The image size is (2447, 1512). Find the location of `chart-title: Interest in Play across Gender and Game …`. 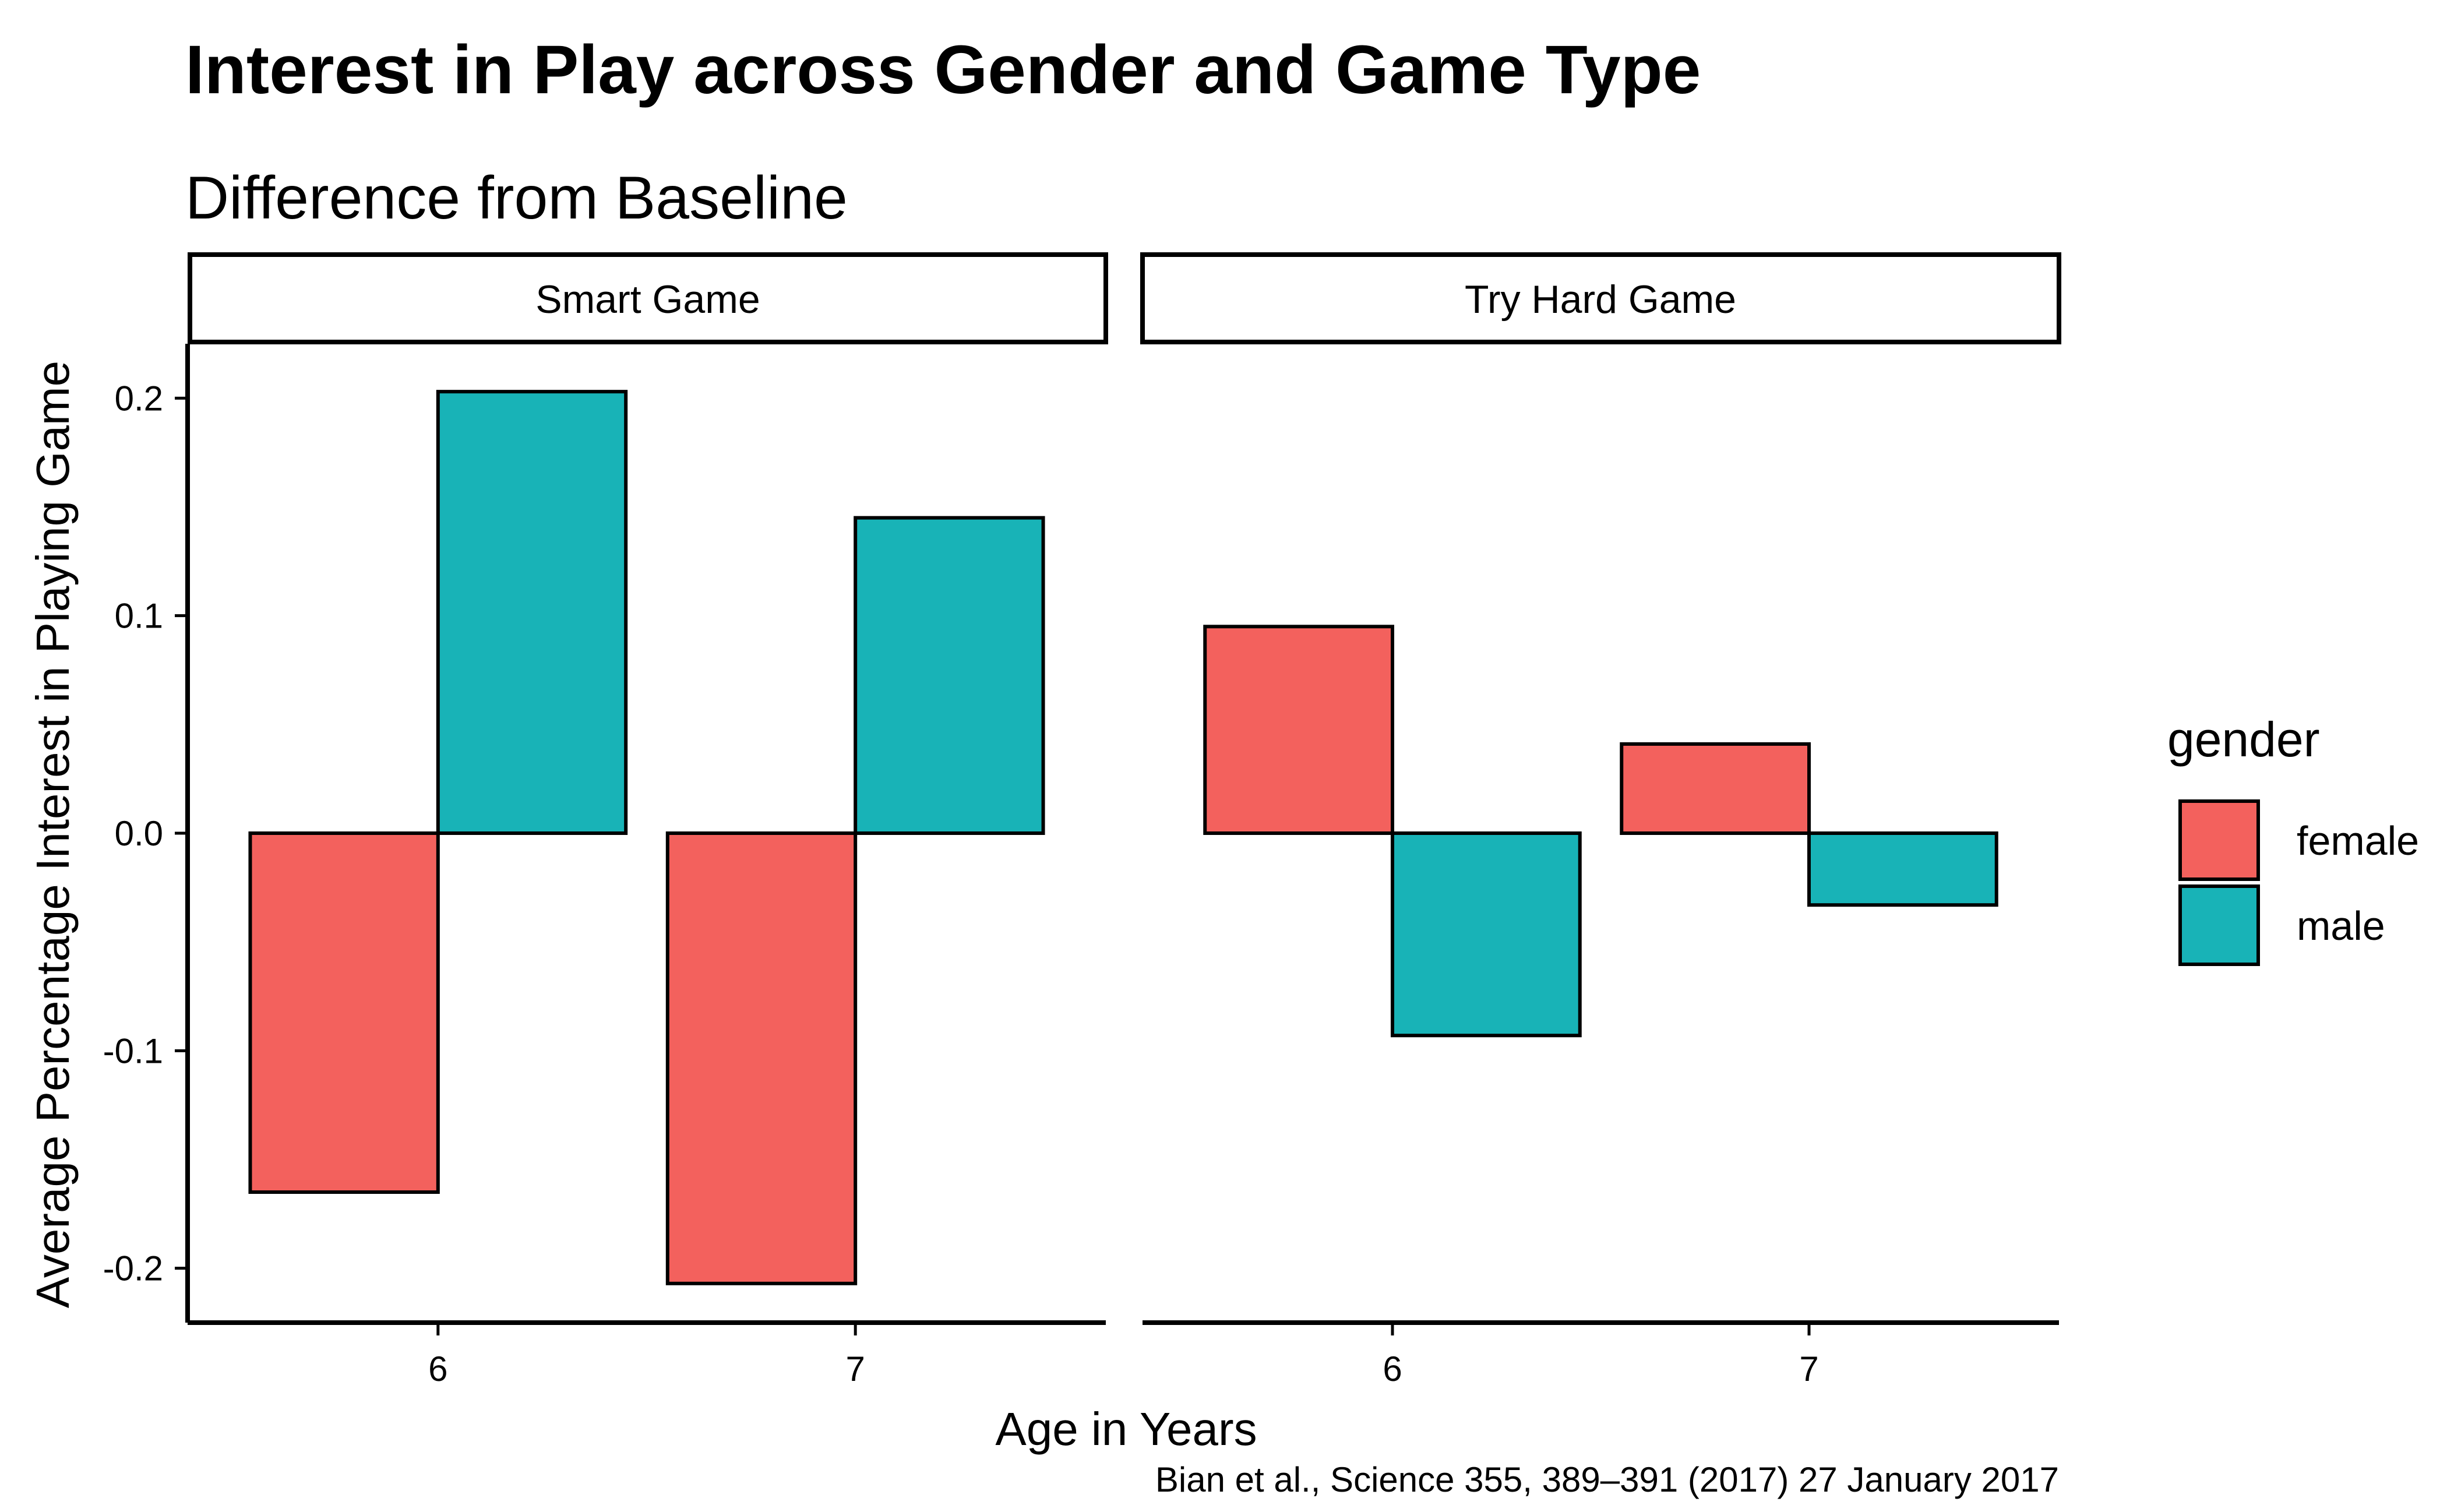

chart-title: Interest in Play across Gender and Game … is located at coordinates (943, 69).